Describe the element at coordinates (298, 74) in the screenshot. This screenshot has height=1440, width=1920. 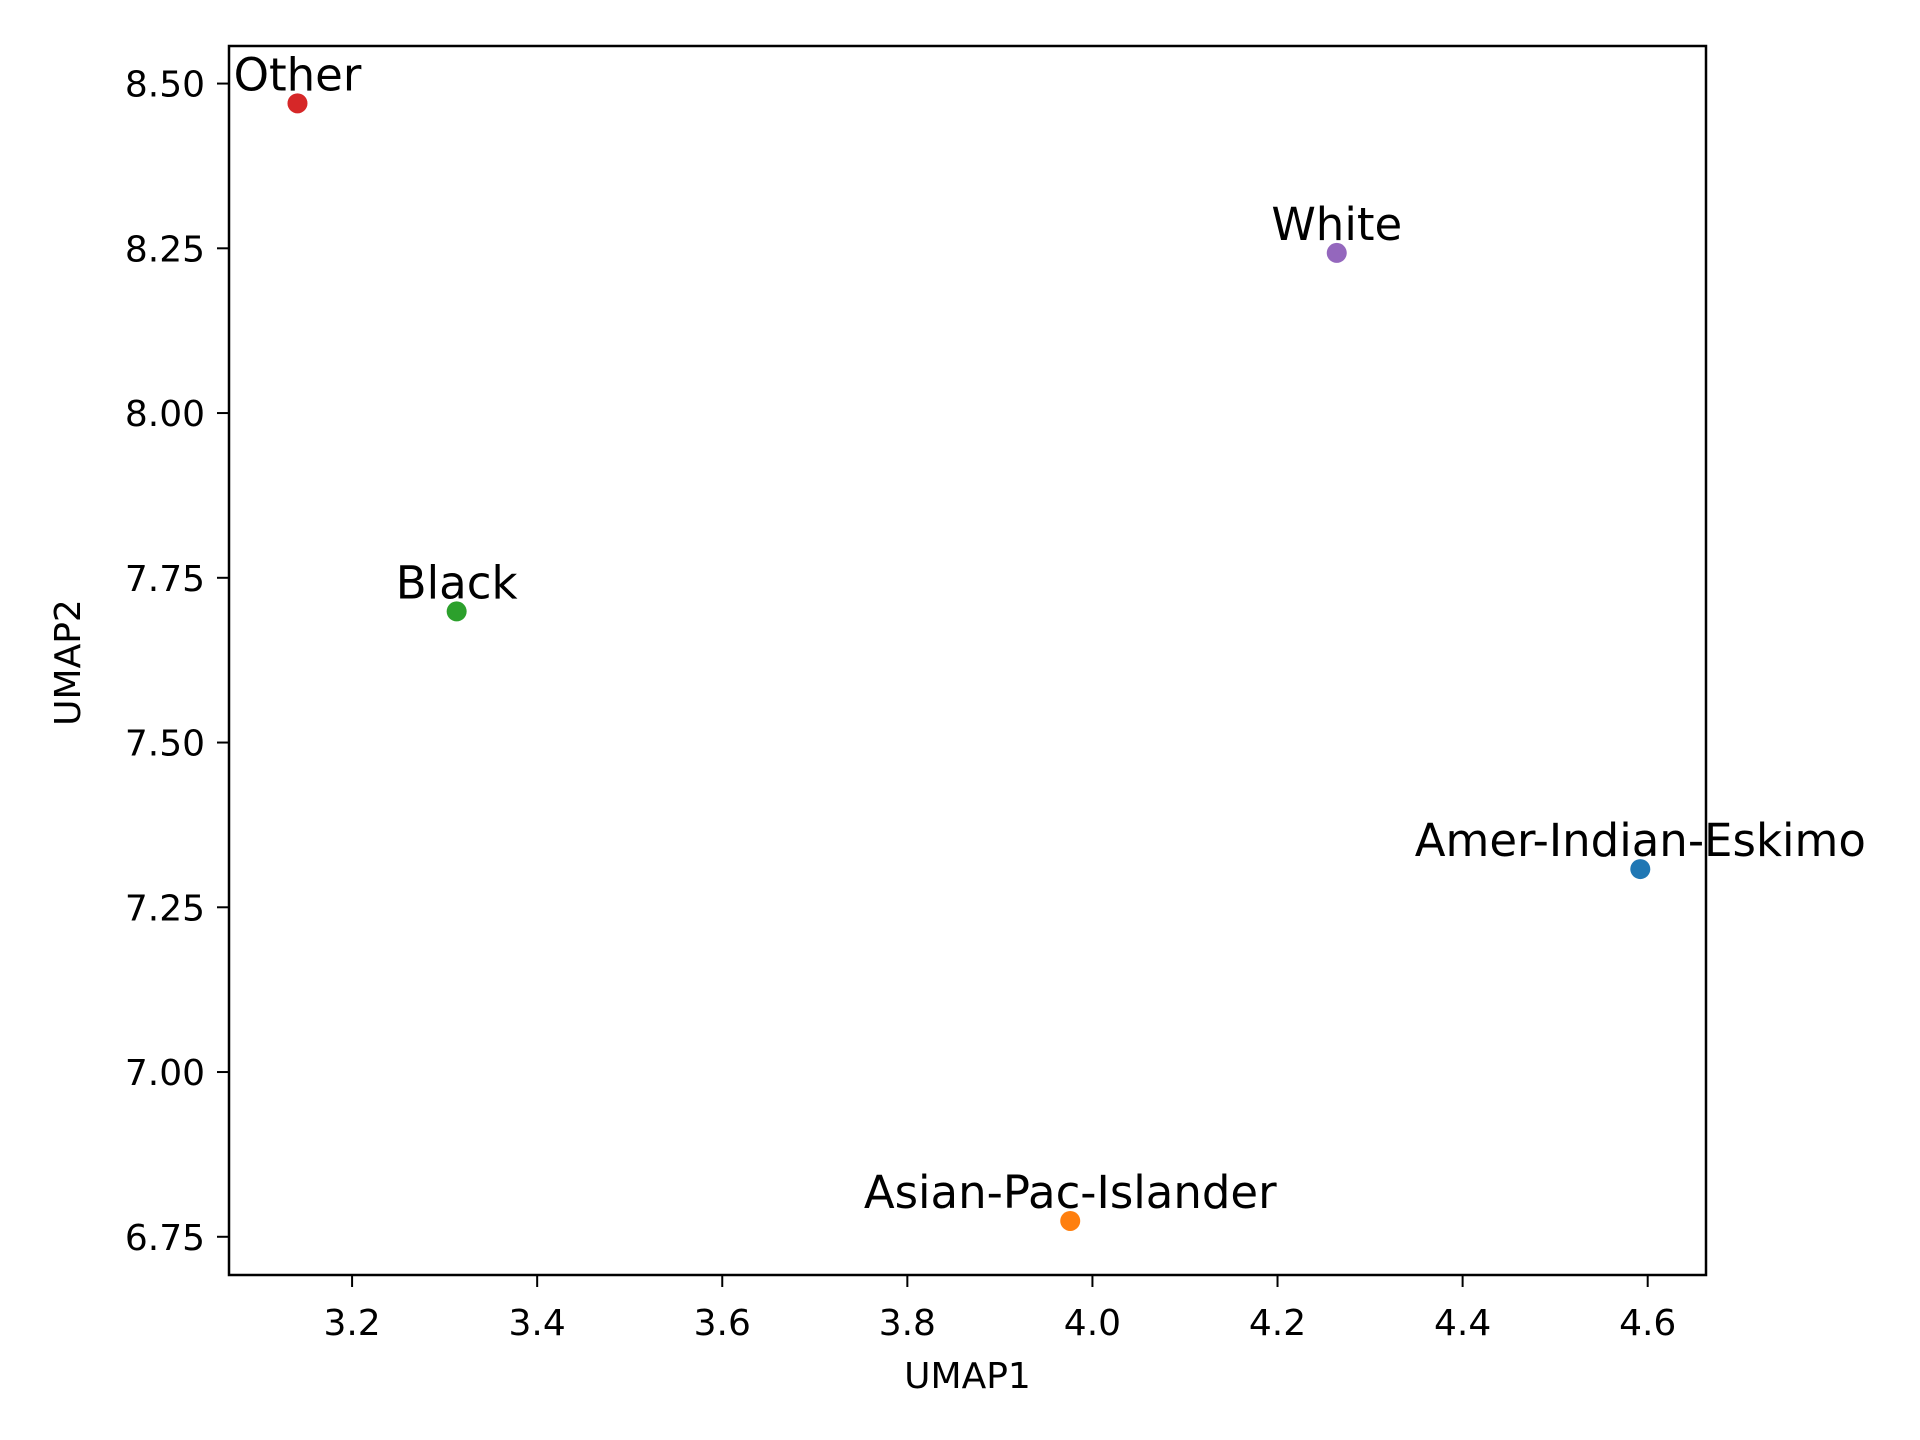
I see `data-point-label: Other` at that location.